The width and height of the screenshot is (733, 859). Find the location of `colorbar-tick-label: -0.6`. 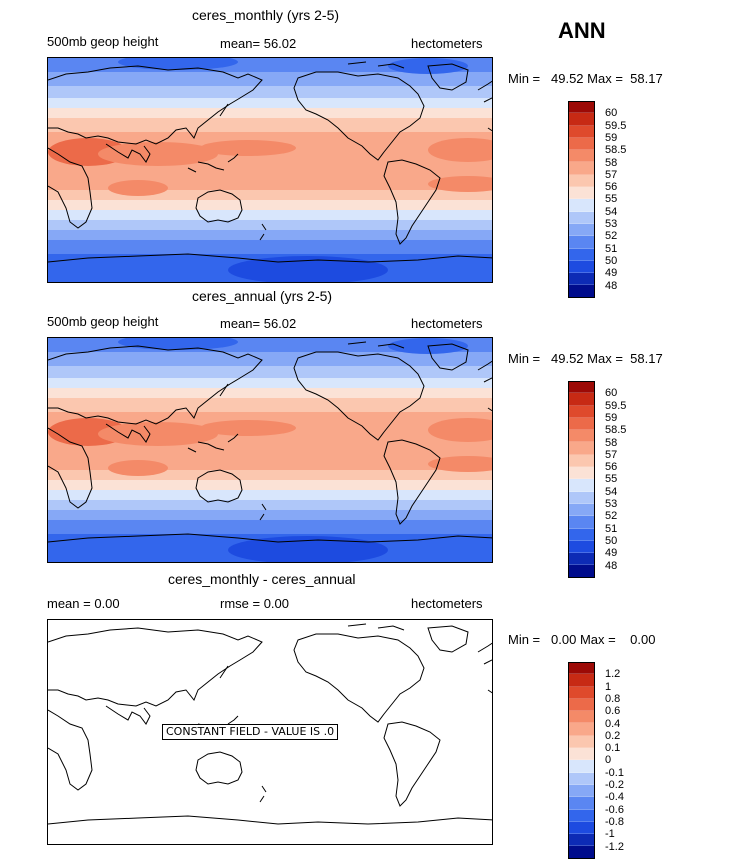

colorbar-tick-label: -0.6 is located at coordinates (614, 809).